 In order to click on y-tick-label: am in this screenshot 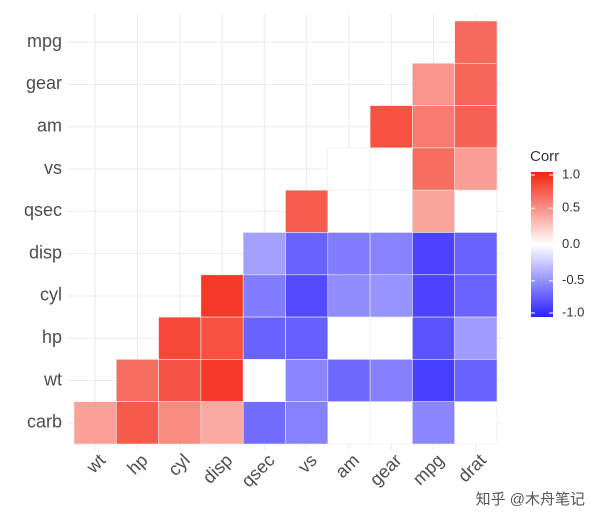, I will do `click(49, 126)`.